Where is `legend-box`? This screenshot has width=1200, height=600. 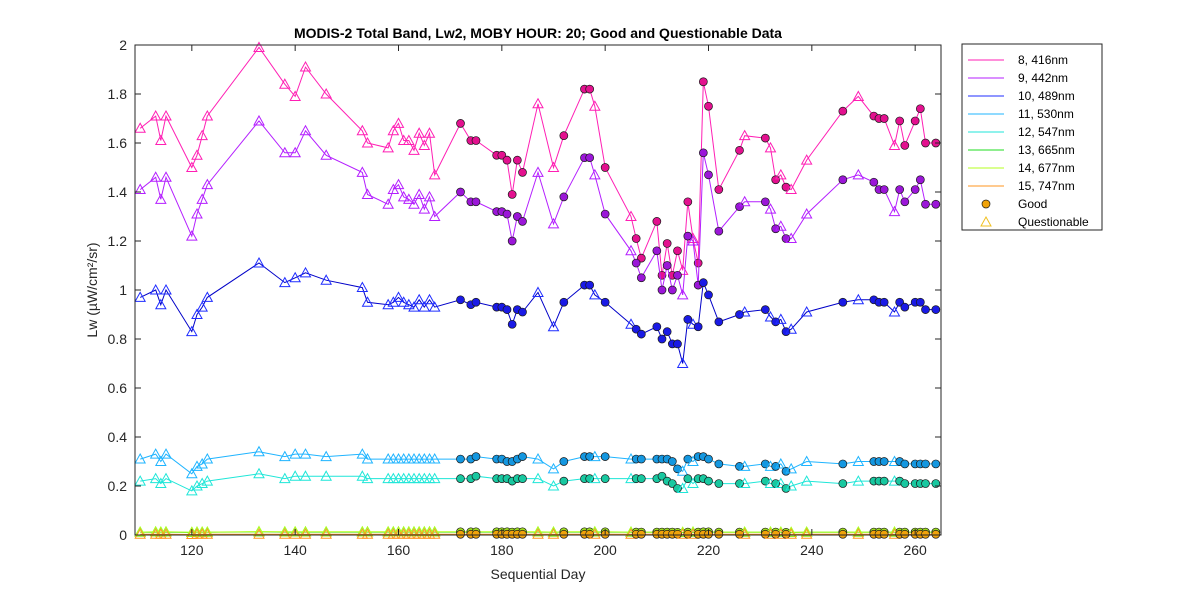 legend-box is located at coordinates (1032, 137).